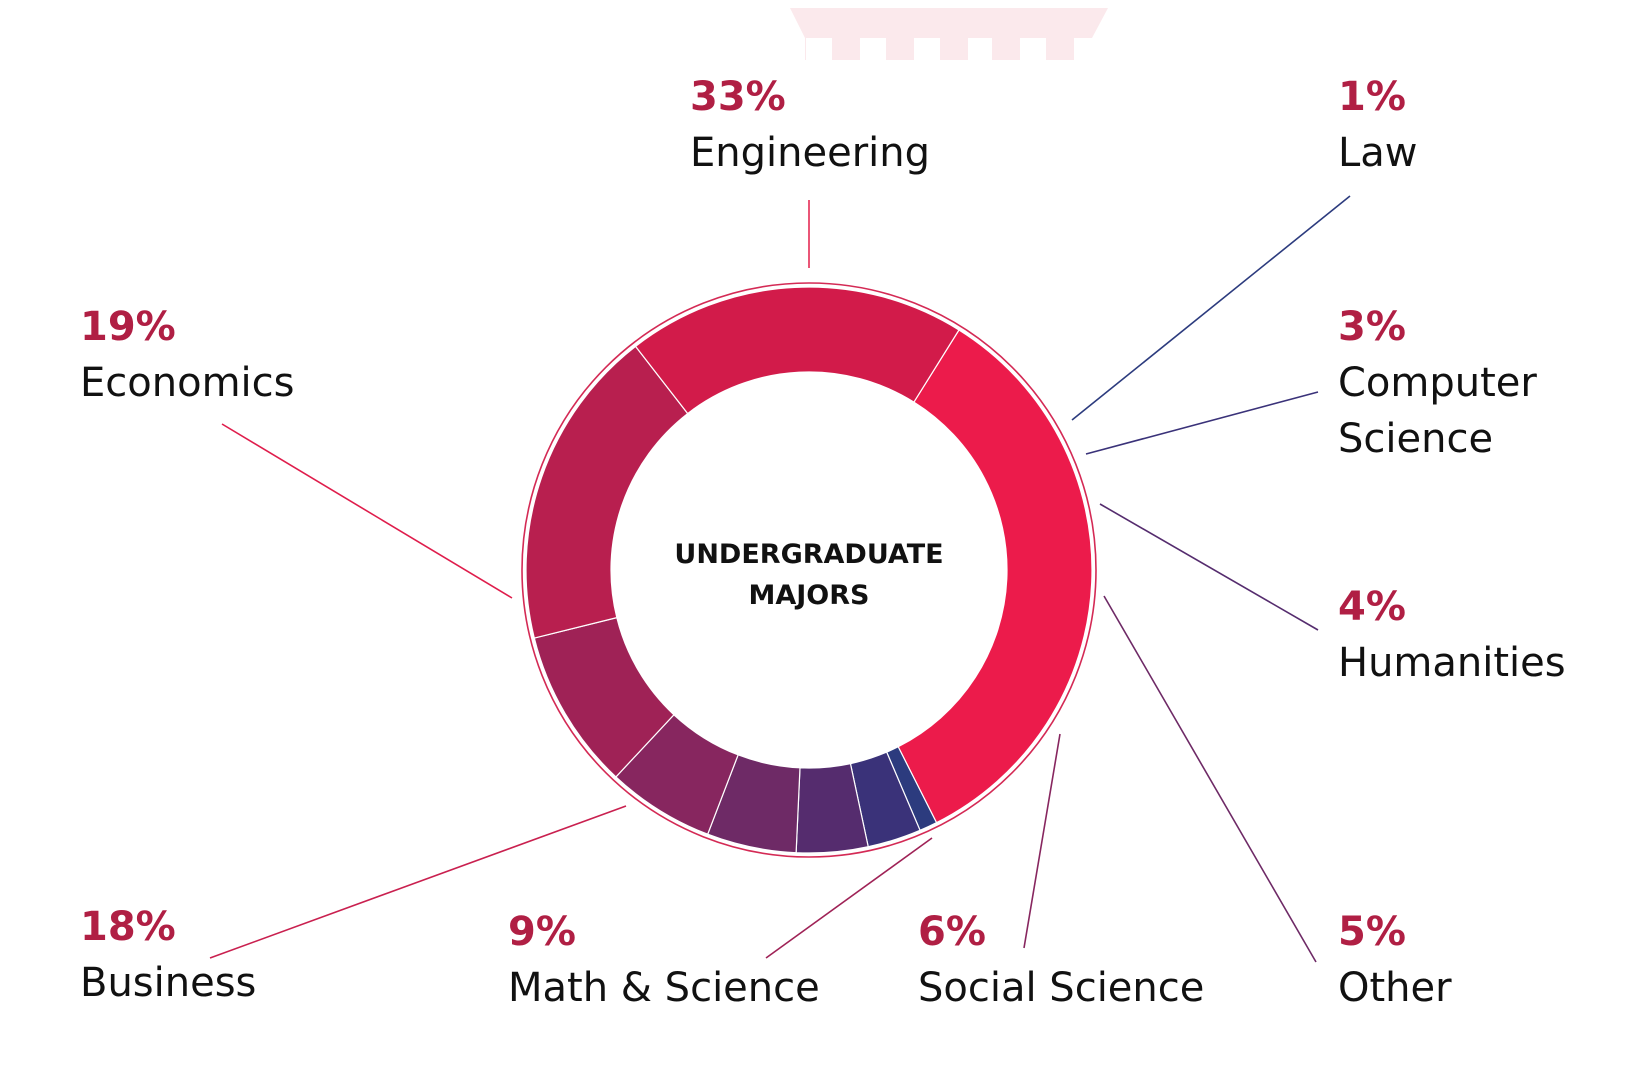 The height and width of the screenshot is (1080, 1632). Describe the element at coordinates (418, 882) in the screenshot. I see `leader-line-business` at that location.